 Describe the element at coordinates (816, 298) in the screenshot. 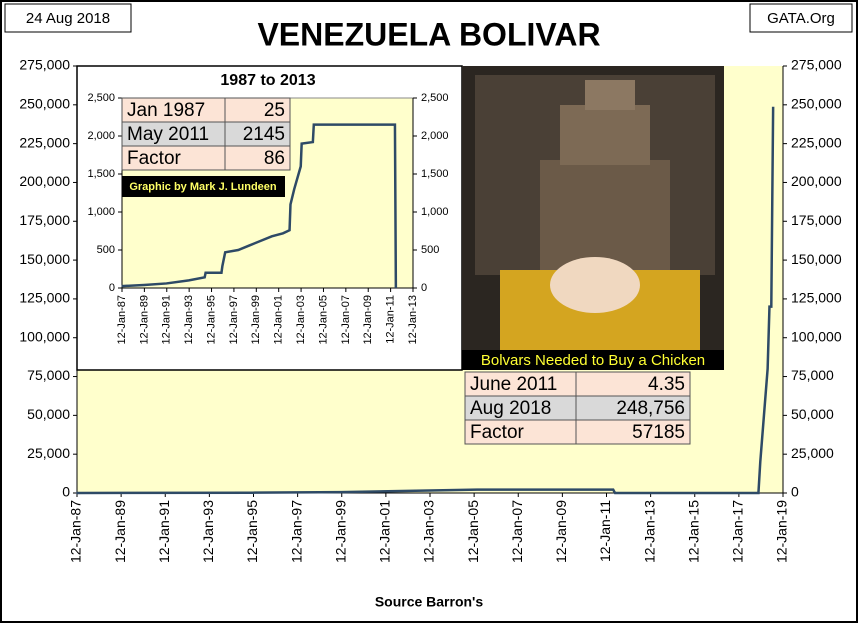

I see `y2-tick-label: 125,000` at that location.